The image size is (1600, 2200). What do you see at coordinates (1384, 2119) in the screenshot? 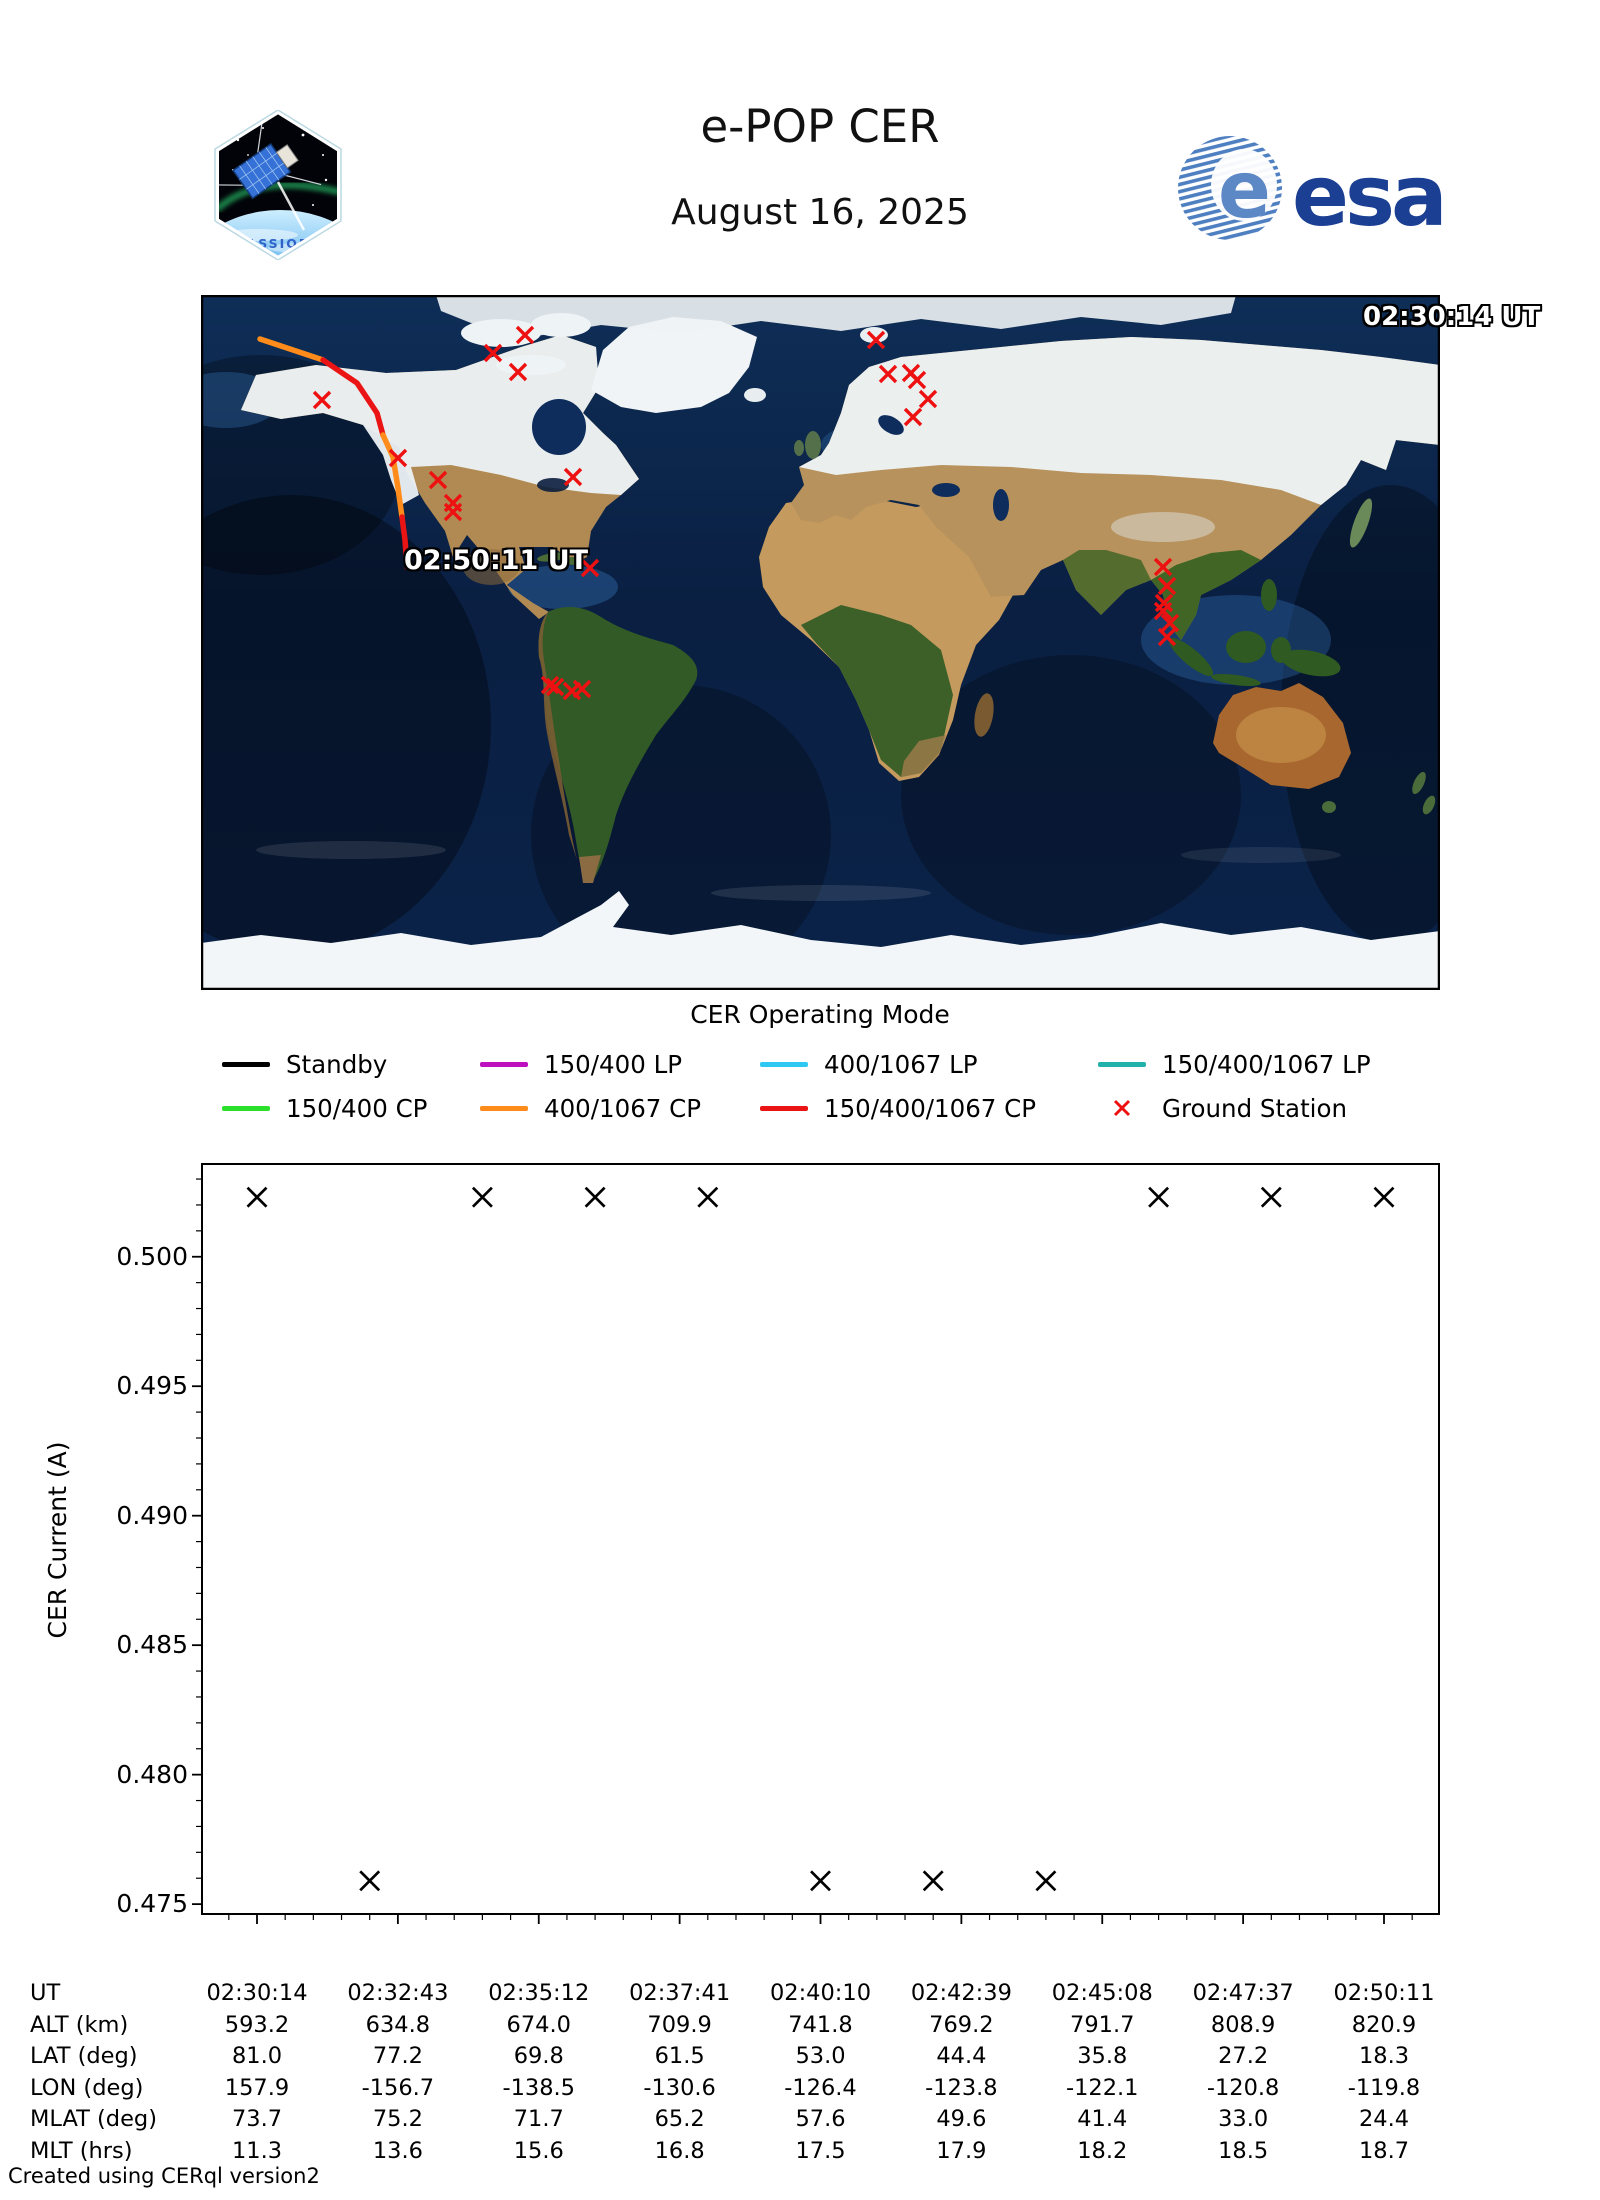
I see `table-cell: 24.4` at bounding box center [1384, 2119].